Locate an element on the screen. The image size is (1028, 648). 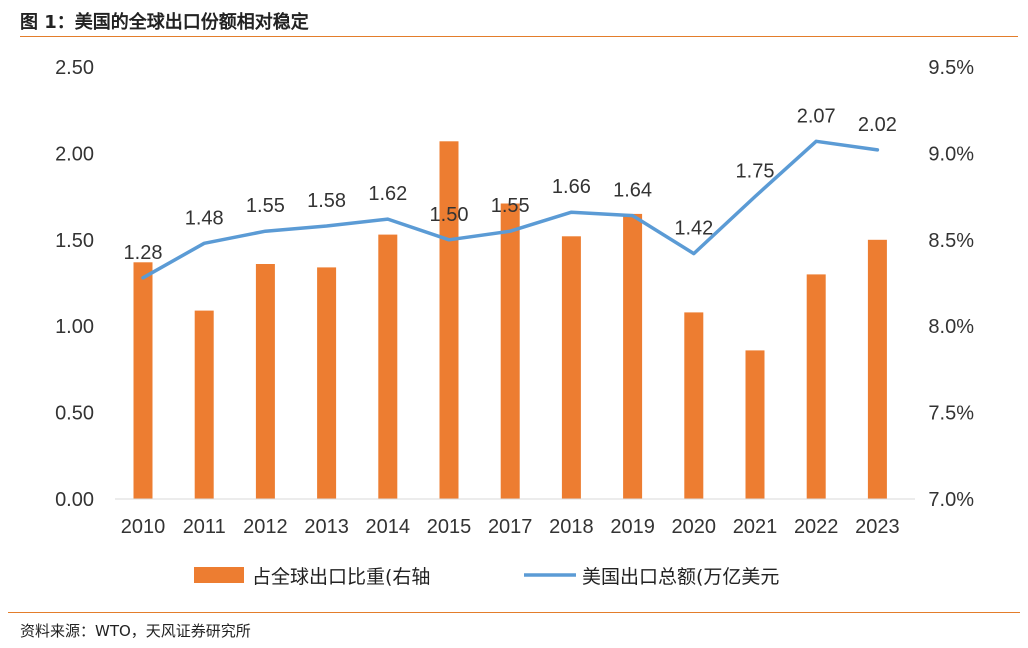
figure-title: 图 1：美国的全球出口份额相对稳定 is located at coordinates (164, 22).